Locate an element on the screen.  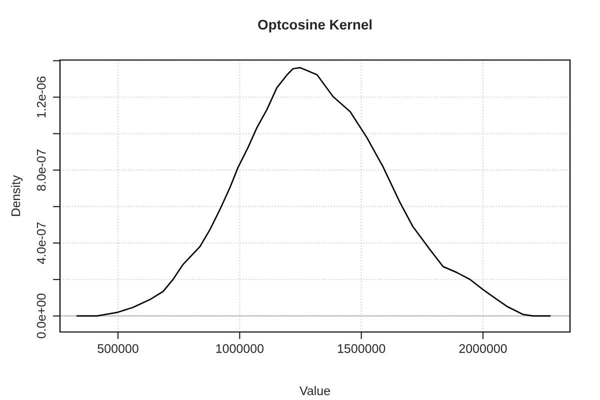
y-tick-label: 0.0e+00 is located at coordinates (41, 316).